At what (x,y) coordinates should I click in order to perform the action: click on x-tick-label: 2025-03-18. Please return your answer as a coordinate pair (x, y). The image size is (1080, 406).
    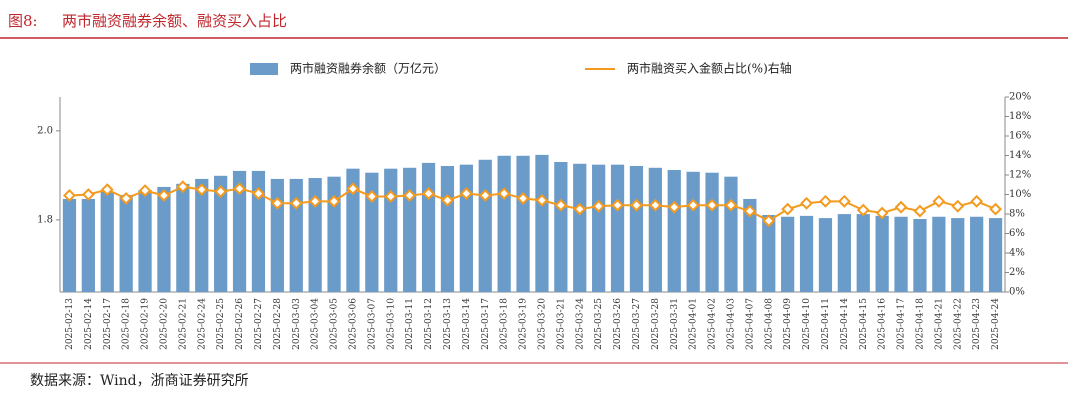
    Looking at the image, I should click on (505, 324).